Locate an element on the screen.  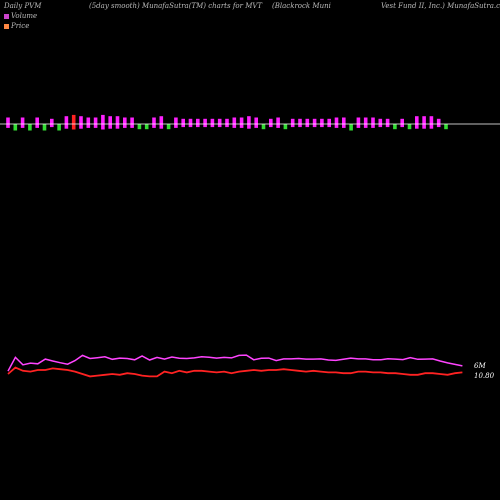
legend-price-swatch is located at coordinates (6, 26).